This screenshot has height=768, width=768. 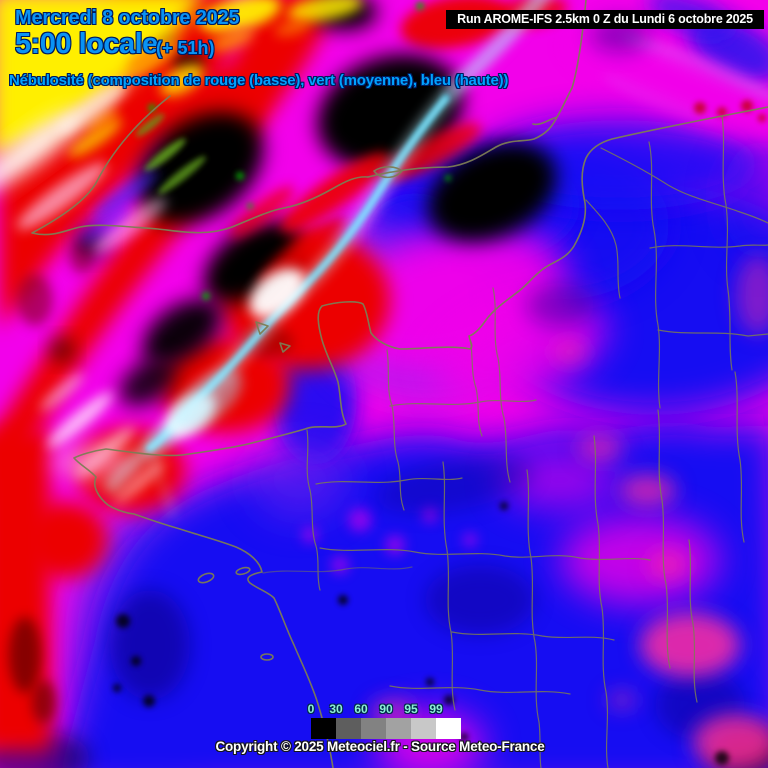 What do you see at coordinates (185, 48) in the screenshot?
I see `forecast-offset-label: (+ 51h)` at bounding box center [185, 48].